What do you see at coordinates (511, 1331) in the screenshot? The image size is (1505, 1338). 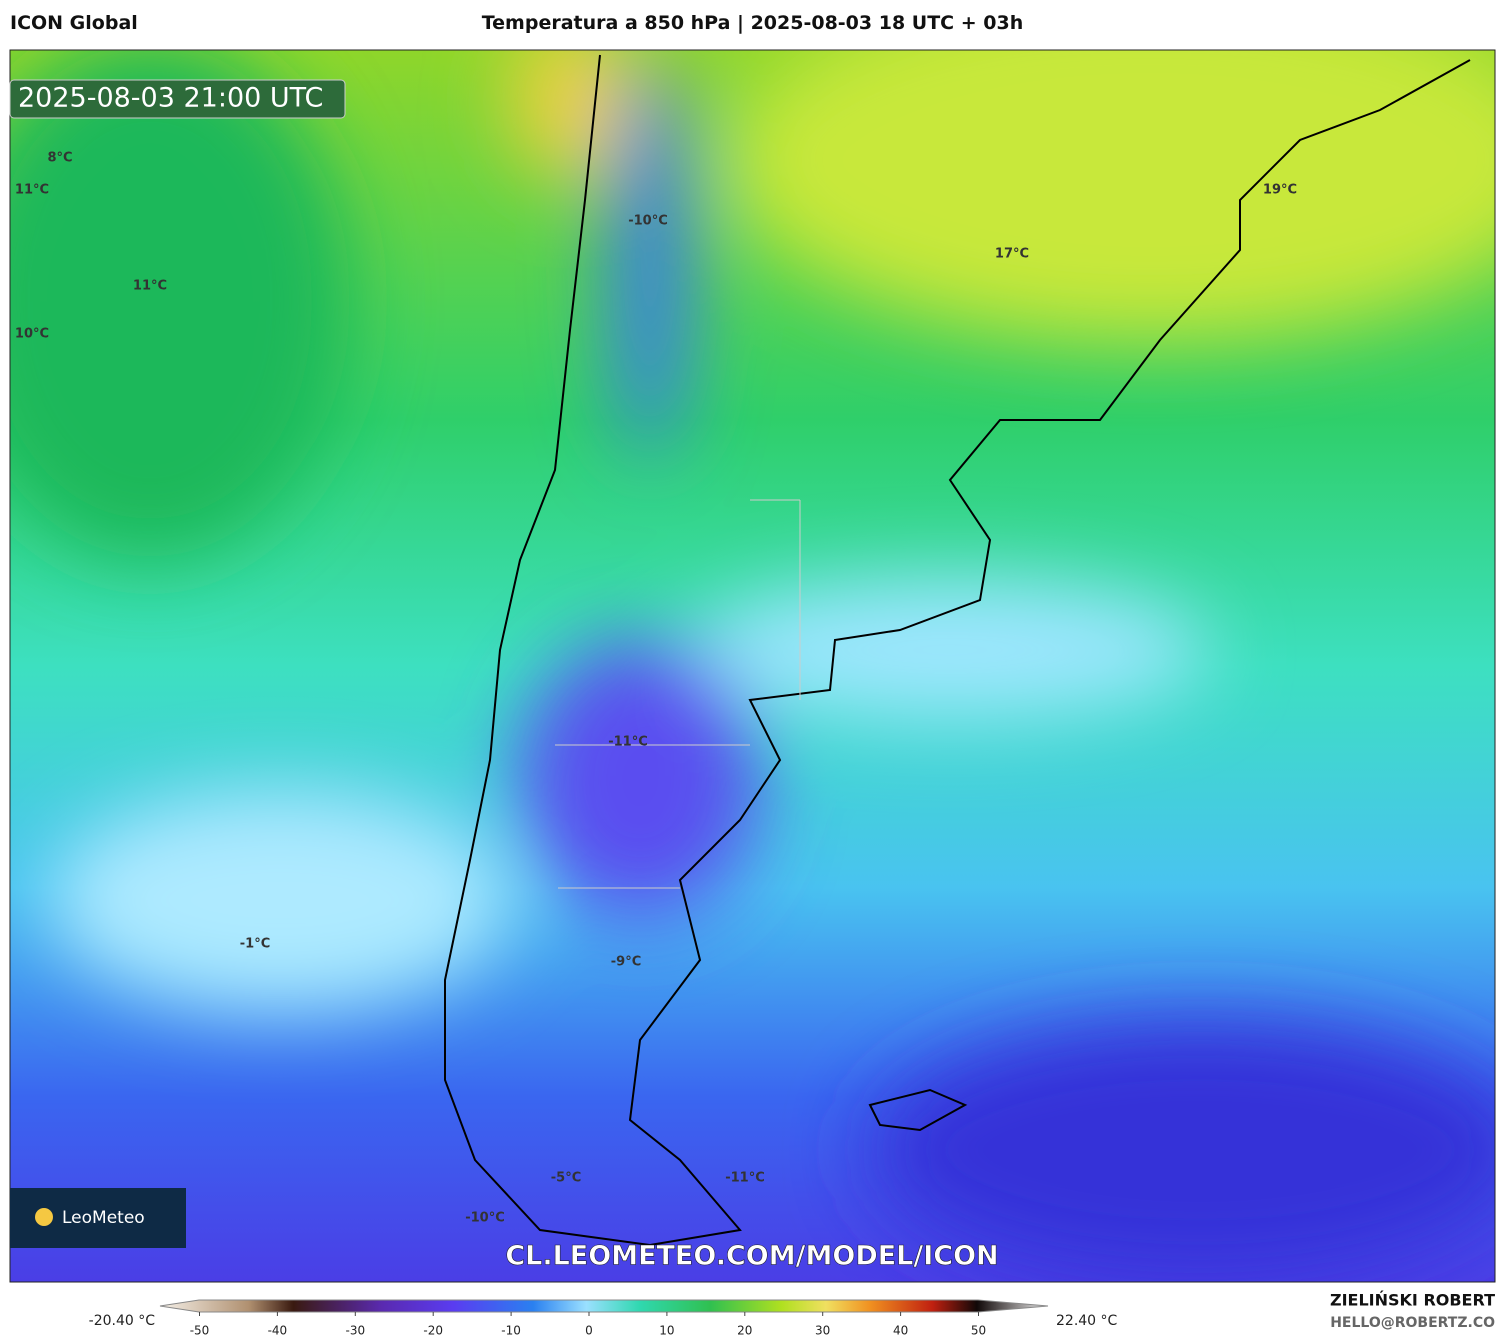 I see `colorbar-tick-label: -10` at bounding box center [511, 1331].